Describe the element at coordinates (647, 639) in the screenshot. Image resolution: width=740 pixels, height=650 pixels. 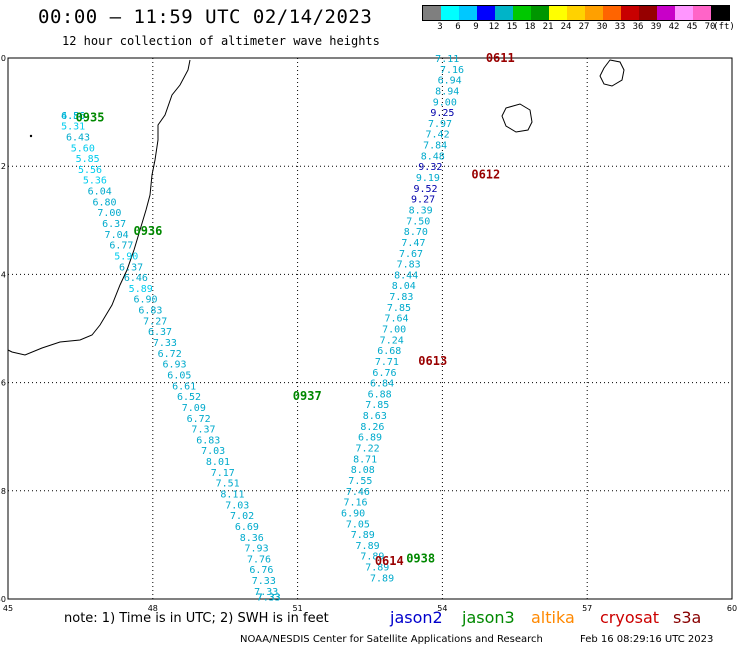
I see `timestamp-line: Feb 16 08:29:16 UTC 2023` at that location.